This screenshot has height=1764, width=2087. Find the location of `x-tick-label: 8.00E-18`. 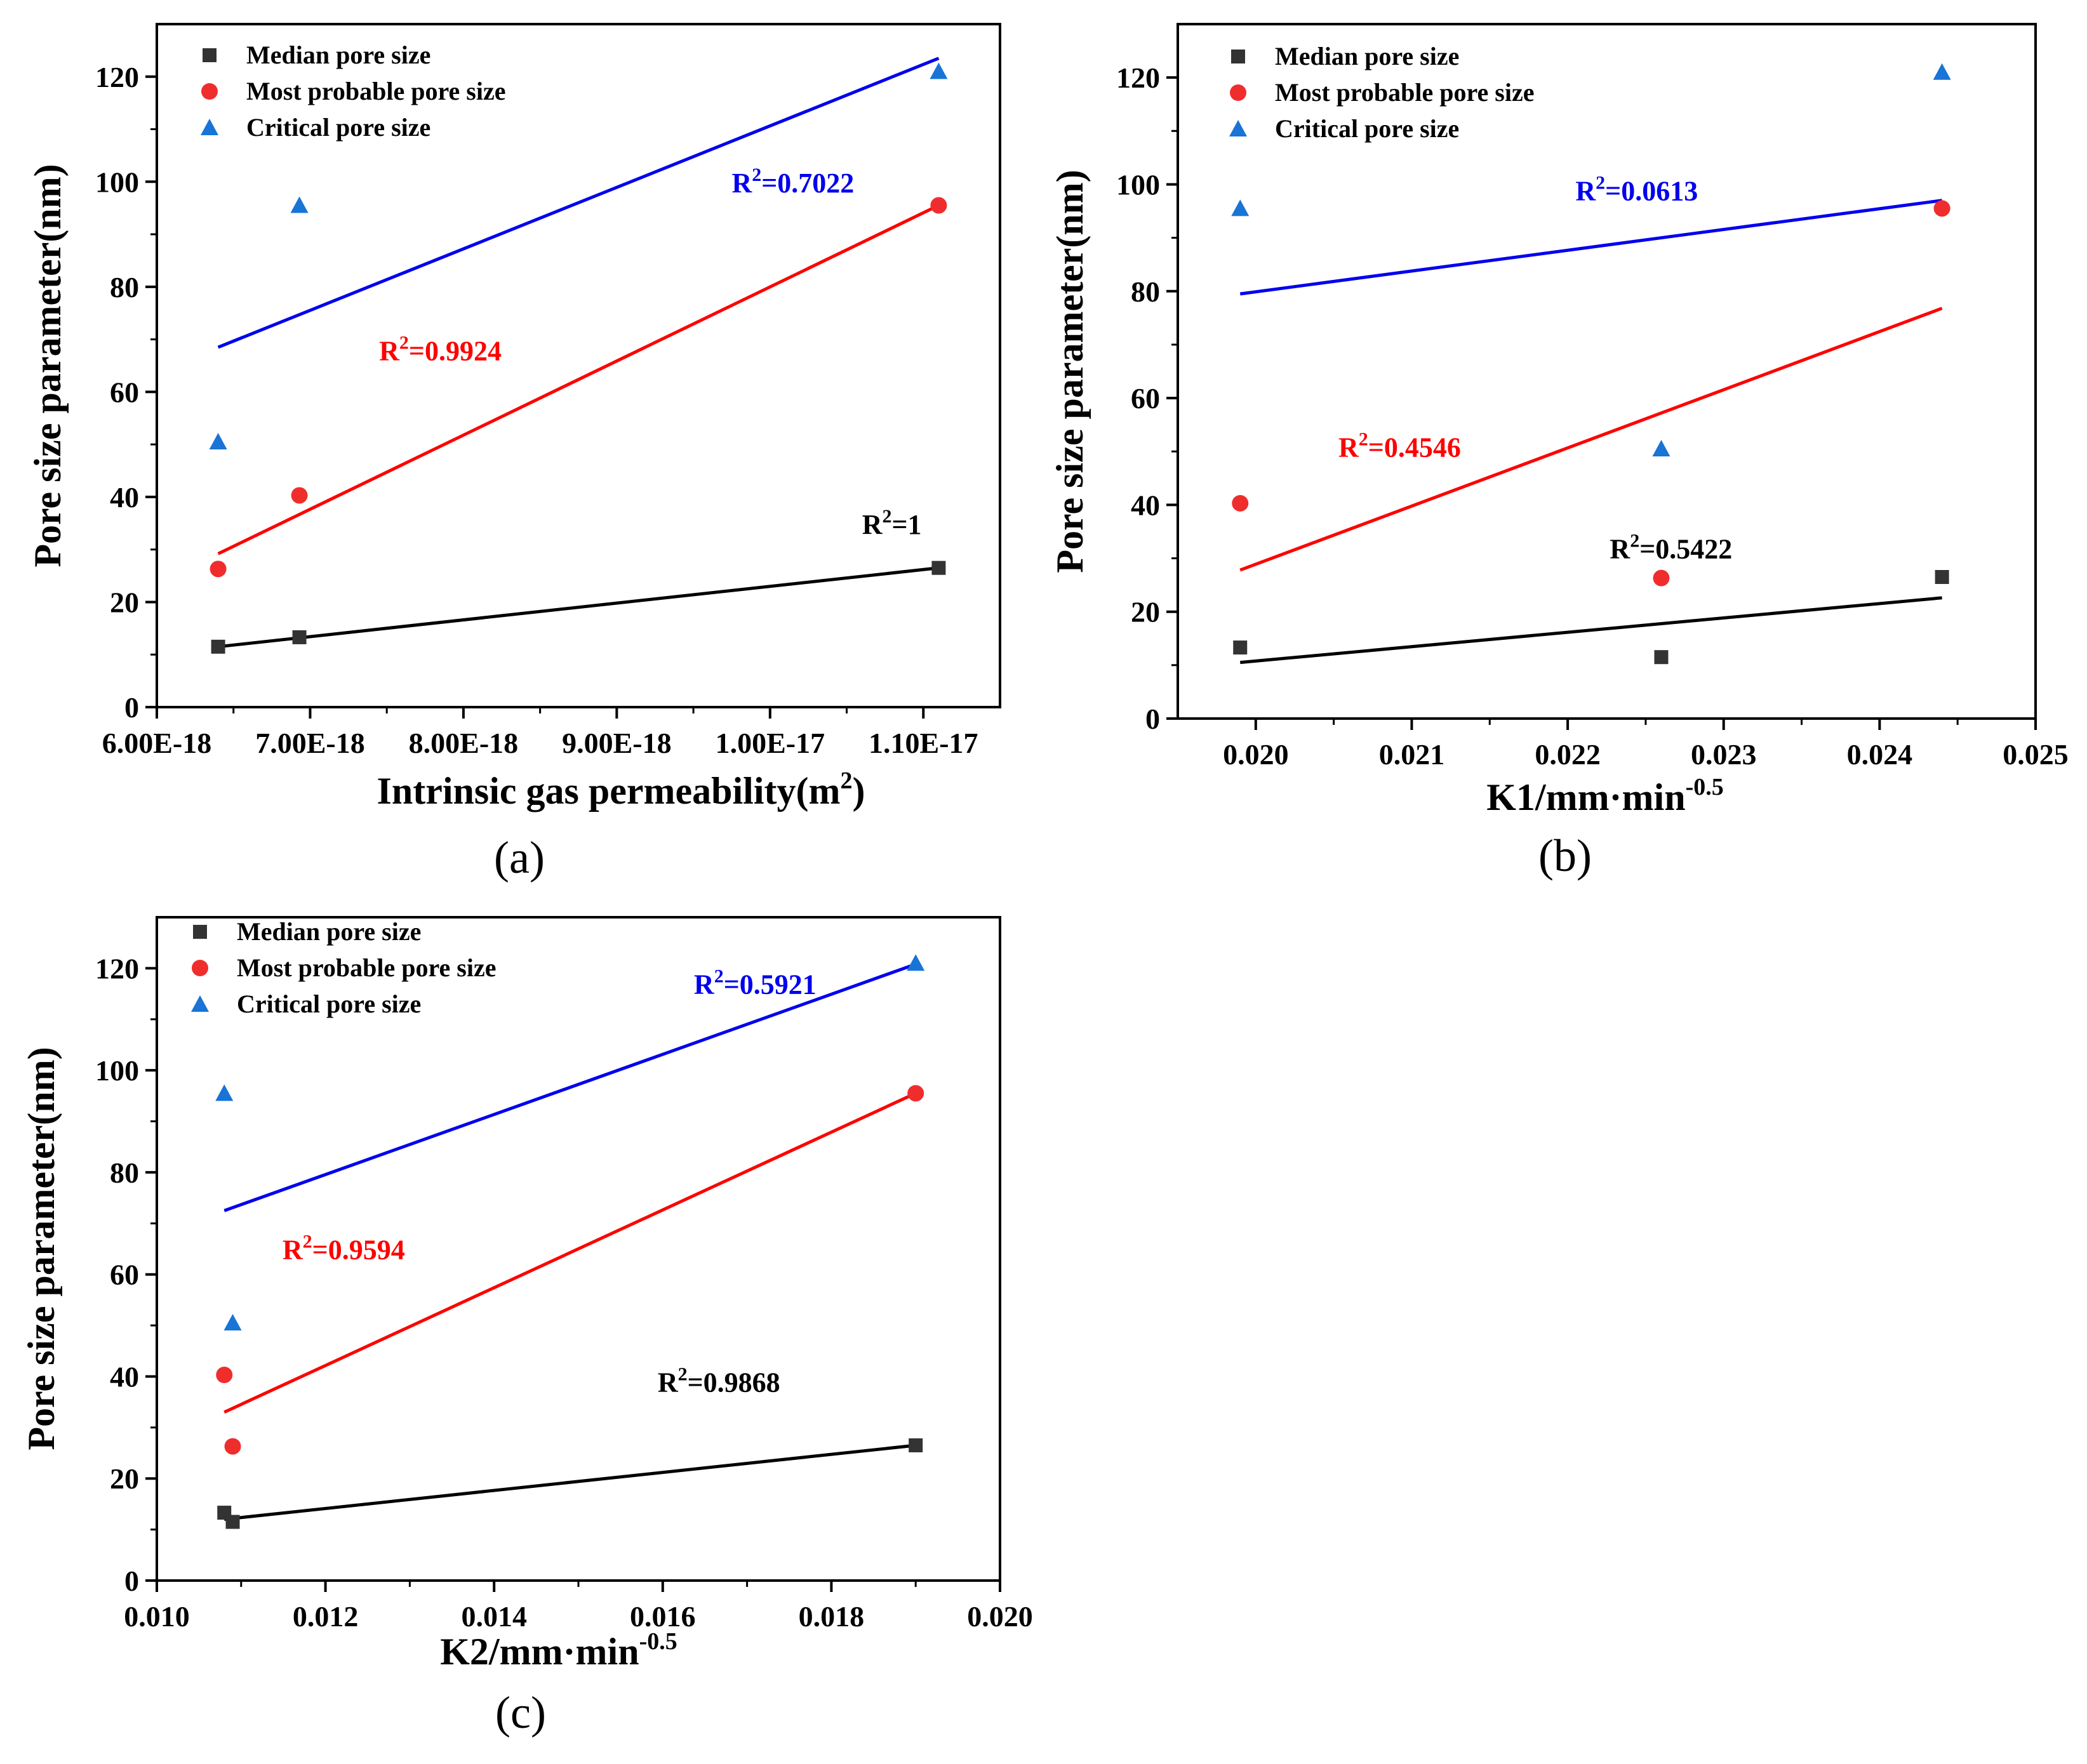

x-tick-label: 8.00E-18 is located at coordinates (464, 743).